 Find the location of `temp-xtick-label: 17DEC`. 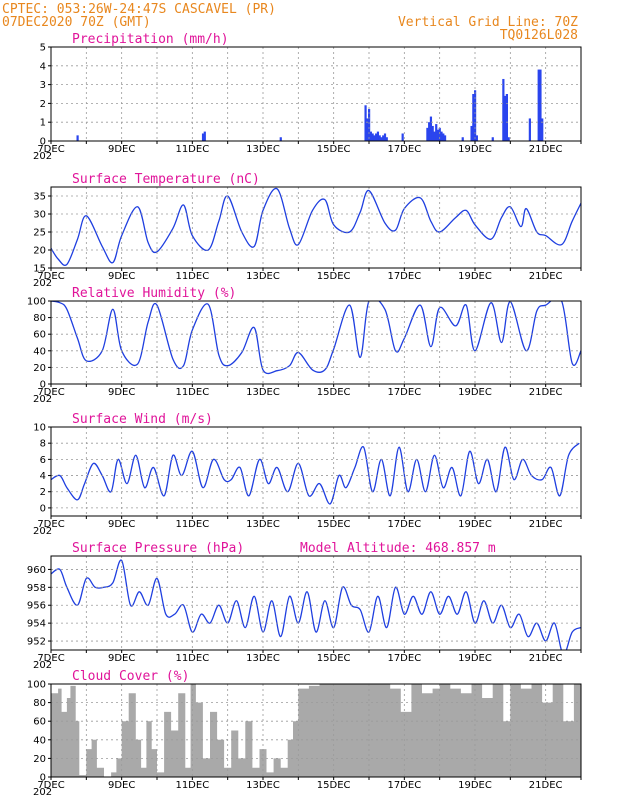

temp-xtick-label: 17DEC is located at coordinates (404, 276).